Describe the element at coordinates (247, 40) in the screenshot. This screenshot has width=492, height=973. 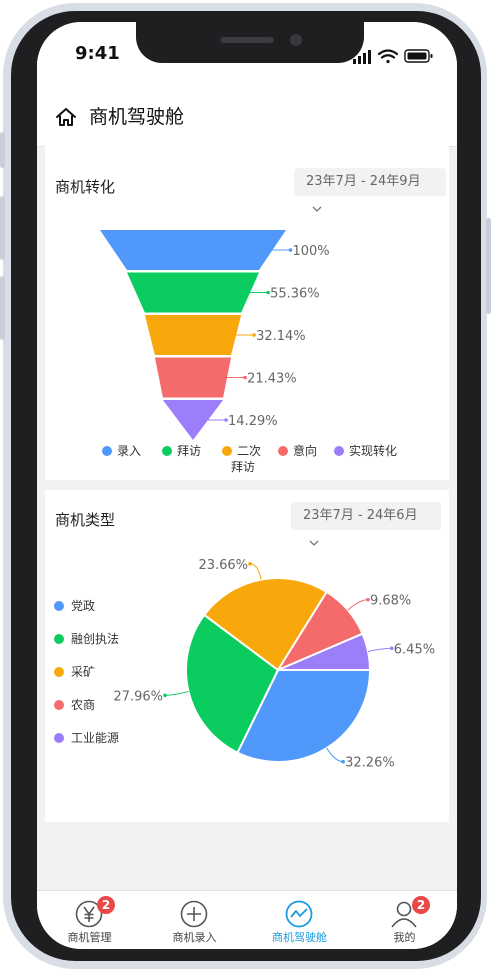
I see `speaker` at that location.